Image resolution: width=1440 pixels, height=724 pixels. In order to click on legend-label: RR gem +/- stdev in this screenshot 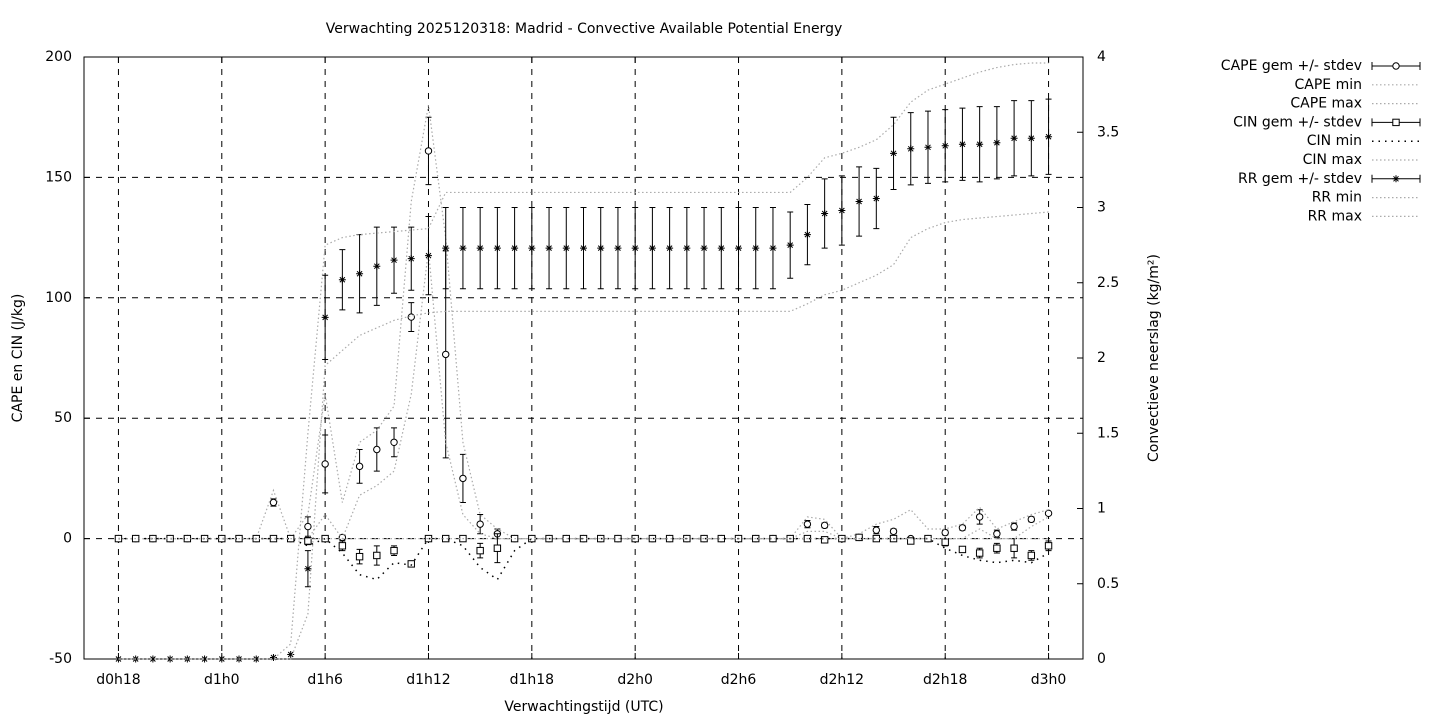, I will do `click(1300, 179)`.